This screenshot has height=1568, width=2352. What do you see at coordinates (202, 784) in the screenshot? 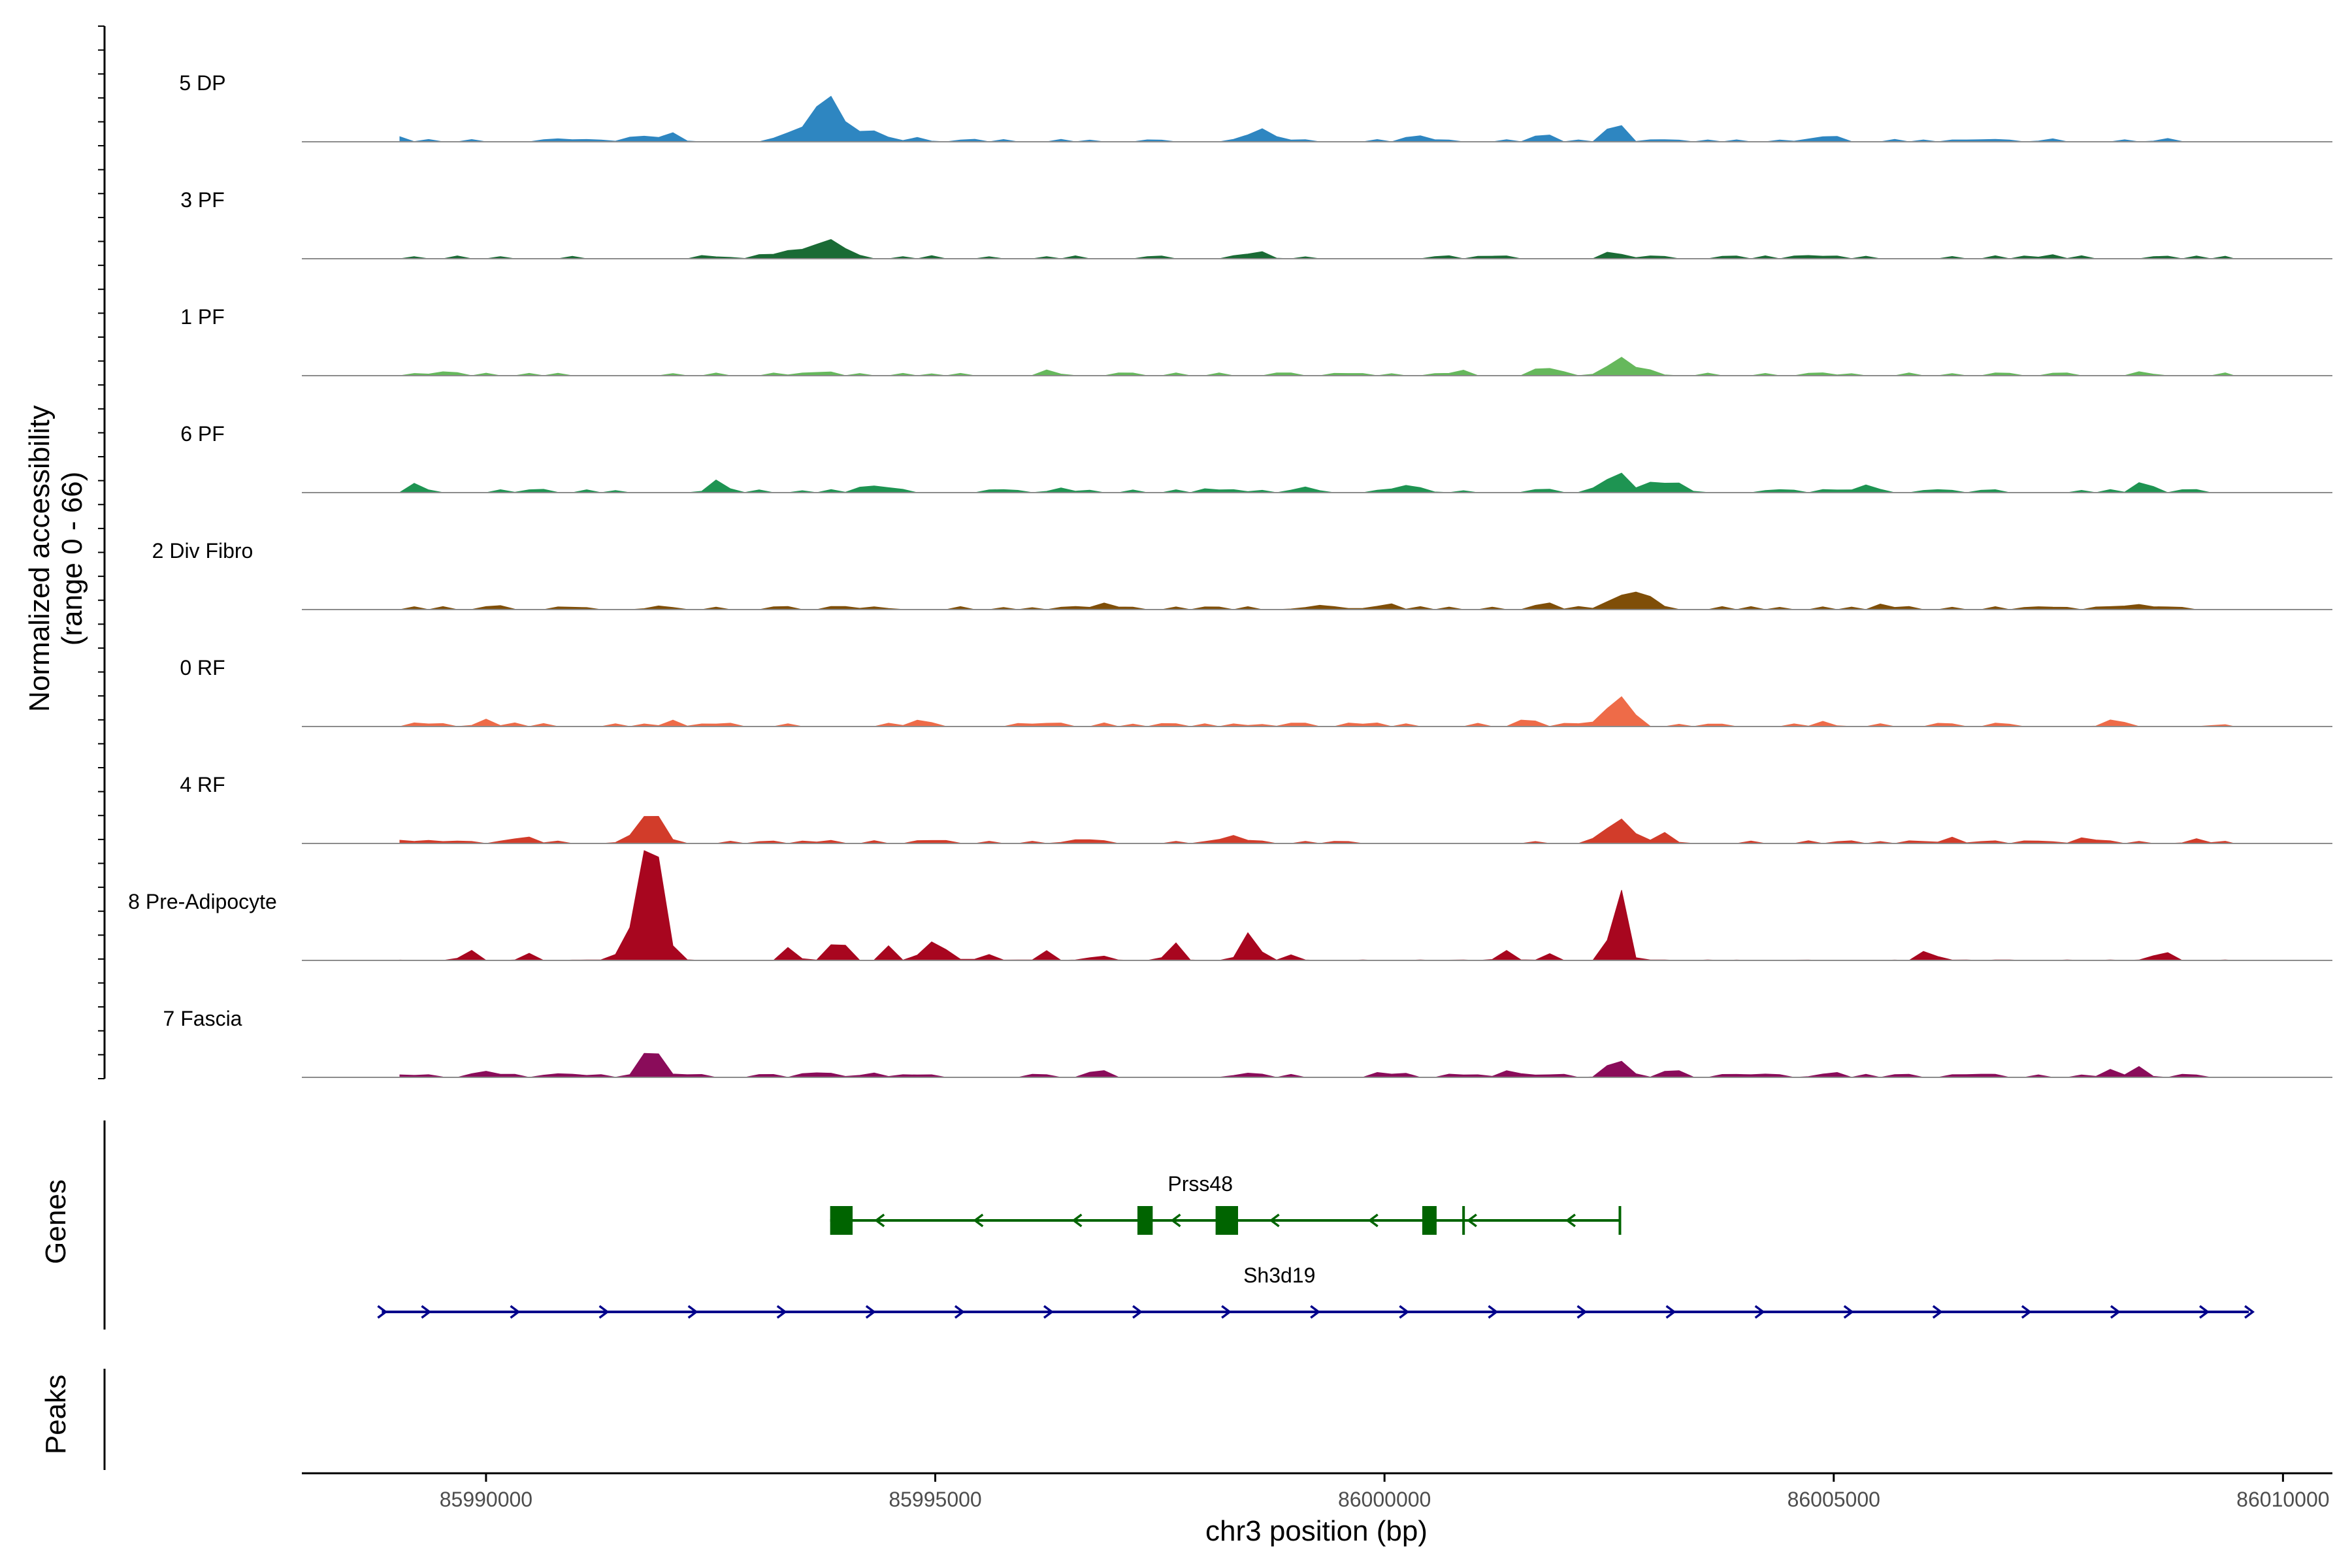
I see `track-label: 4 RF` at bounding box center [202, 784].